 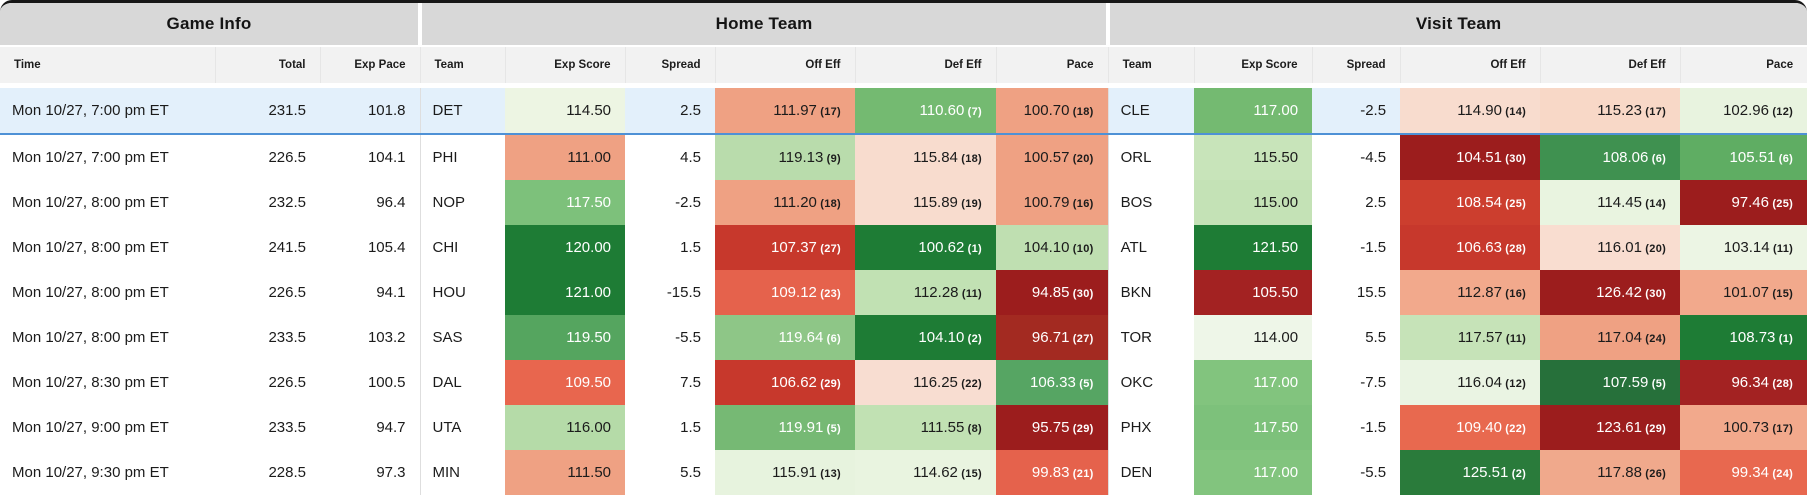 I want to click on cell-visit-def-eff: 114.45 (14), so click(x=1610, y=202).